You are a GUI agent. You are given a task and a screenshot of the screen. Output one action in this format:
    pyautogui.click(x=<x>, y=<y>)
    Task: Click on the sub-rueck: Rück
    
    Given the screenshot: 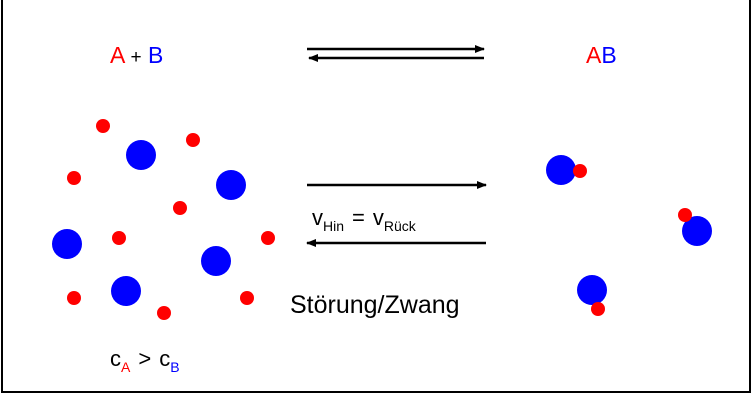 What is the action you would take?
    pyautogui.click(x=400, y=226)
    